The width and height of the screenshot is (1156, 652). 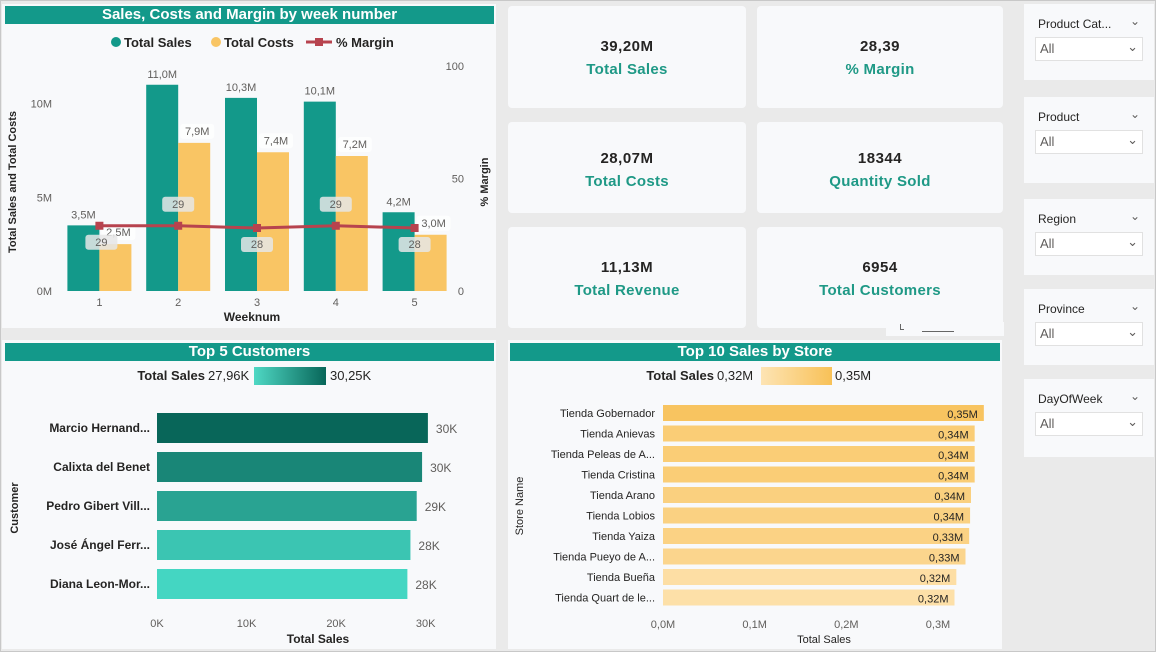 What do you see at coordinates (365, 42) in the screenshot?
I see `legend-label: % Margin` at bounding box center [365, 42].